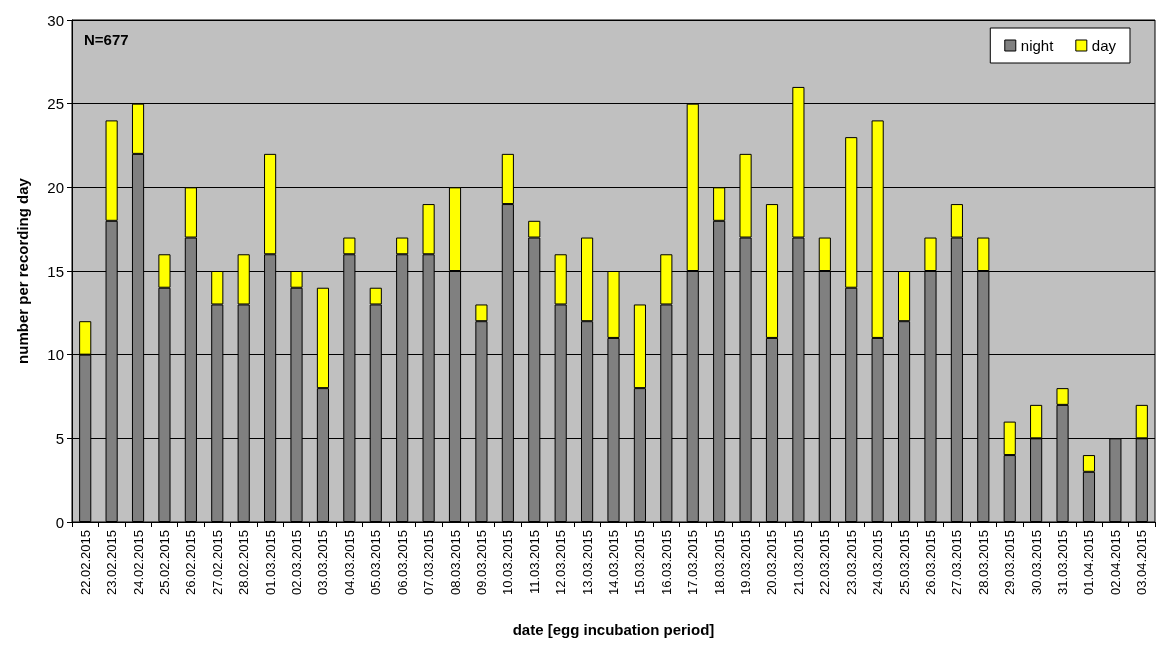 The width and height of the screenshot is (1160, 657). What do you see at coordinates (55, 104) in the screenshot?
I see `y-tick-label: 25` at bounding box center [55, 104].